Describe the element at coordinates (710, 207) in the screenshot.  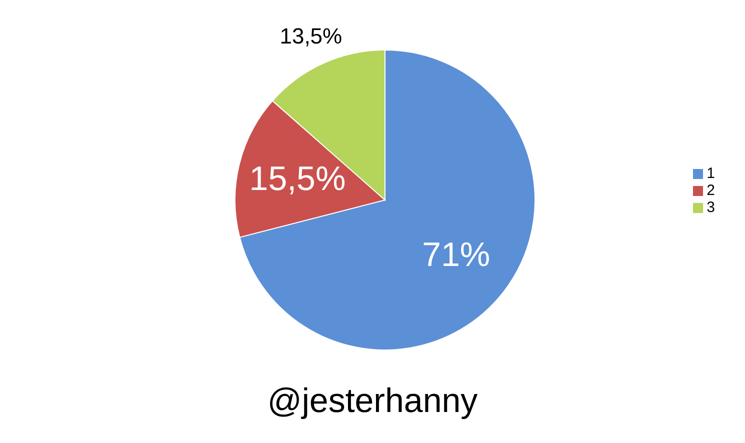
I see `legend-label: 3` at that location.